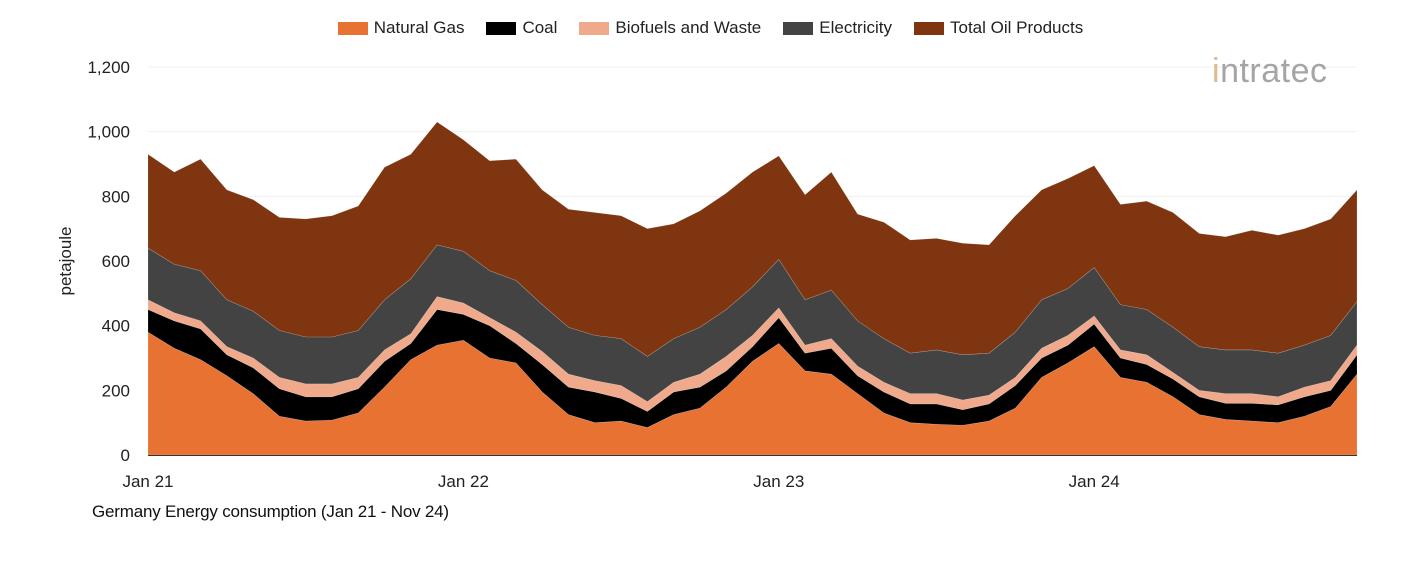  I want to click on legend-label: Total Oil Products, so click(1017, 27).